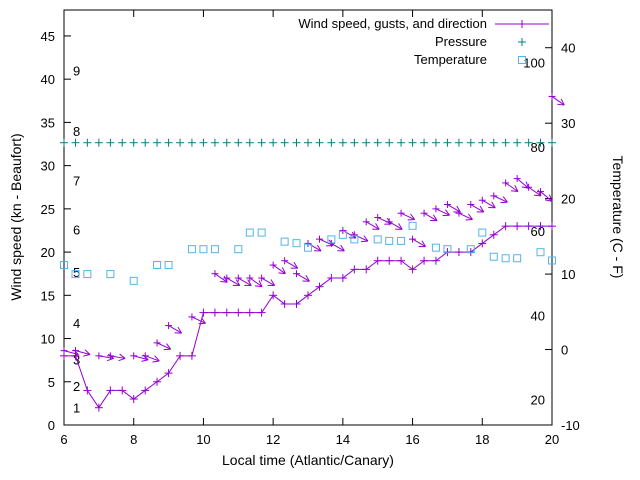 Image resolution: width=640 pixels, height=480 pixels. Describe the element at coordinates (538, 147) in the screenshot. I see `pressure-scale-label: 80` at that location.